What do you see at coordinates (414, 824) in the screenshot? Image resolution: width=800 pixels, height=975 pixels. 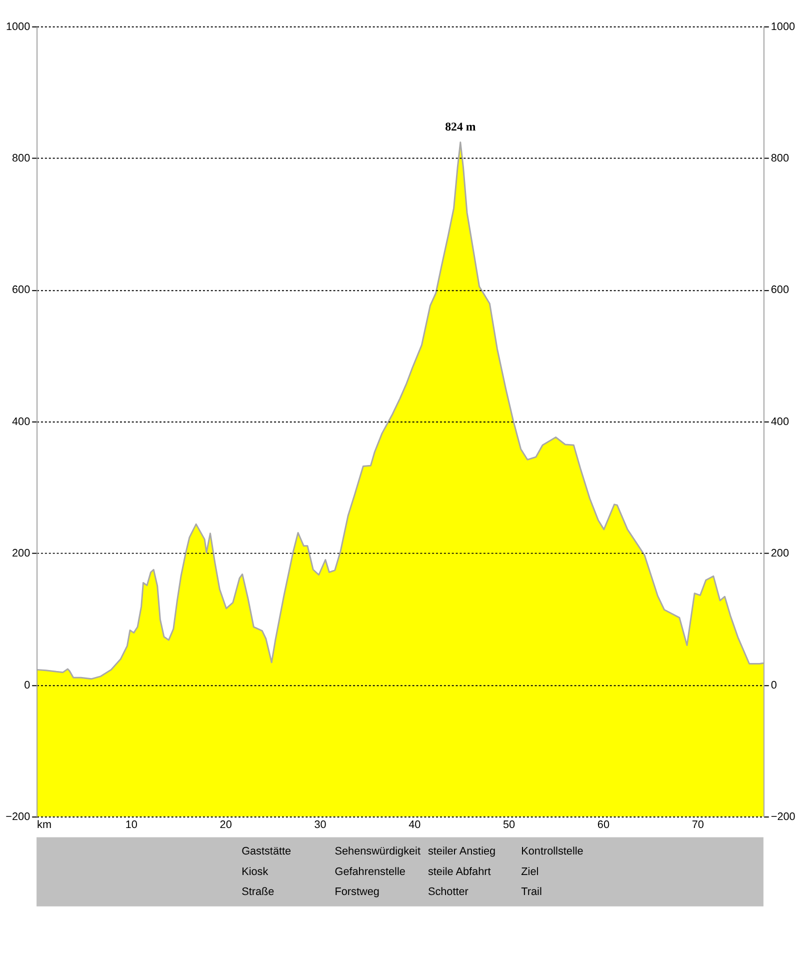 I see `x-tick-label: 40` at bounding box center [414, 824].